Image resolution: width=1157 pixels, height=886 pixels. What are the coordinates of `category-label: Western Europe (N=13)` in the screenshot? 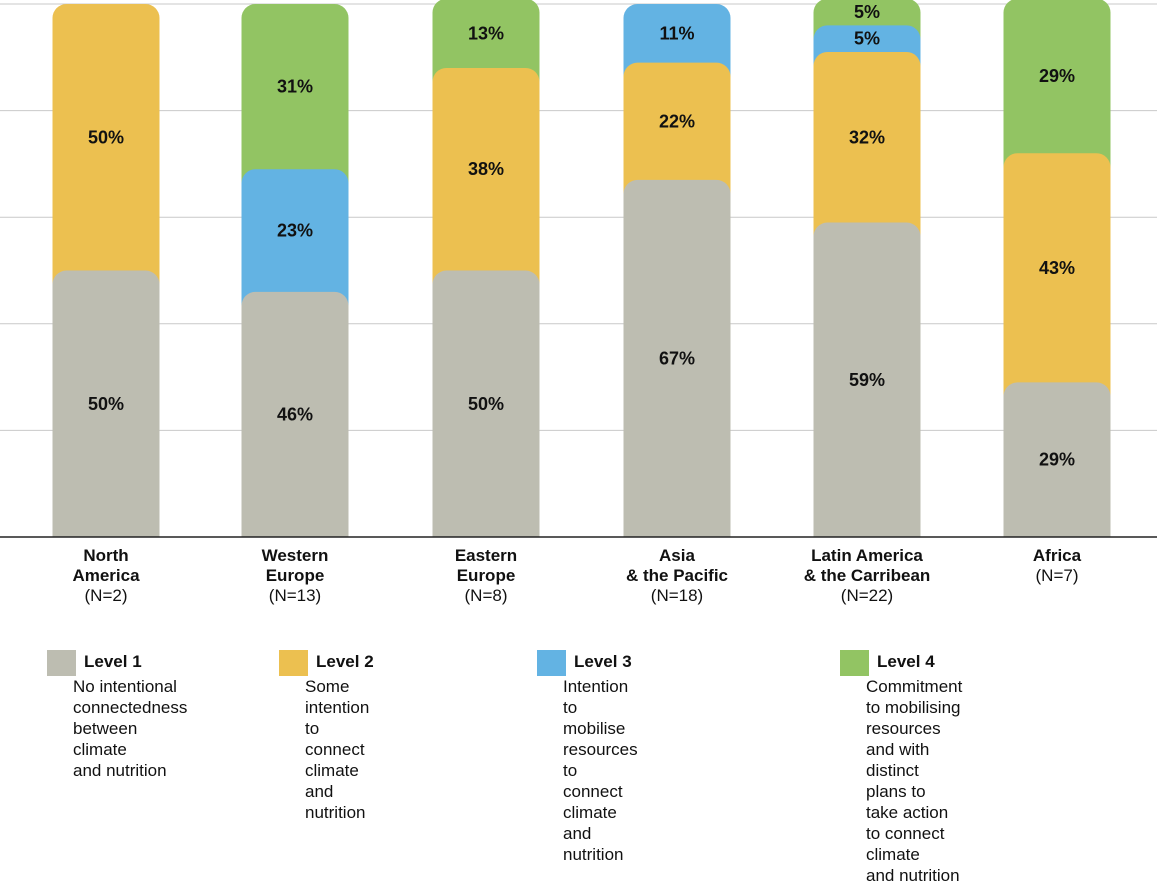 It's located at (295, 576).